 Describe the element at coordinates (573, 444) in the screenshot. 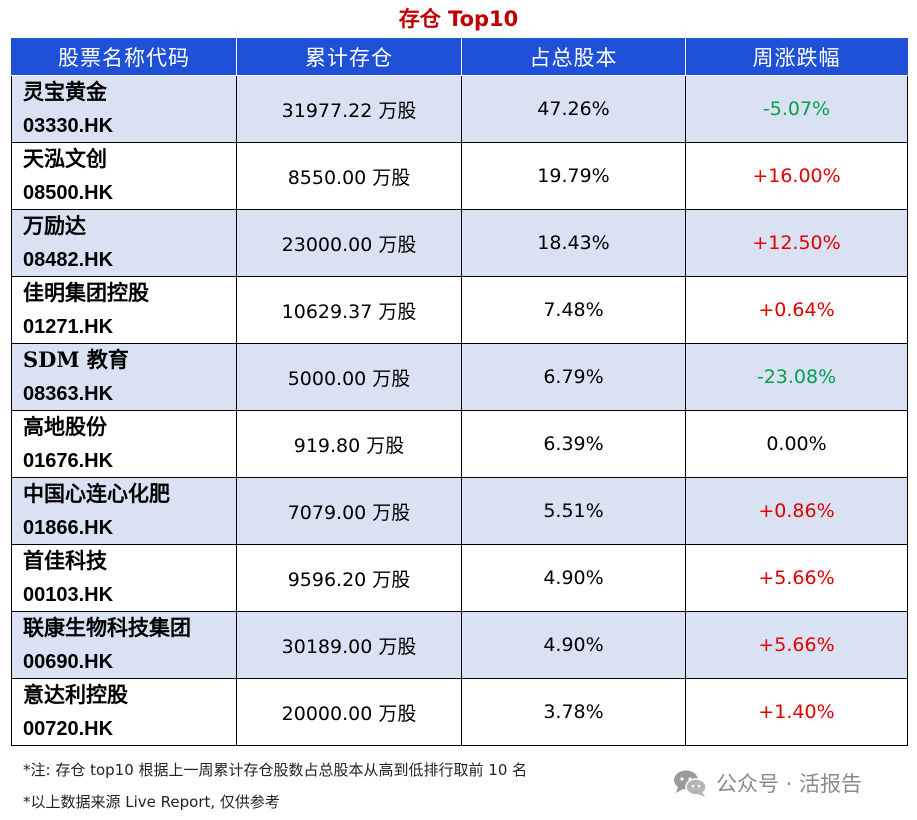

I see `share-pct-cell: 6.39%` at that location.